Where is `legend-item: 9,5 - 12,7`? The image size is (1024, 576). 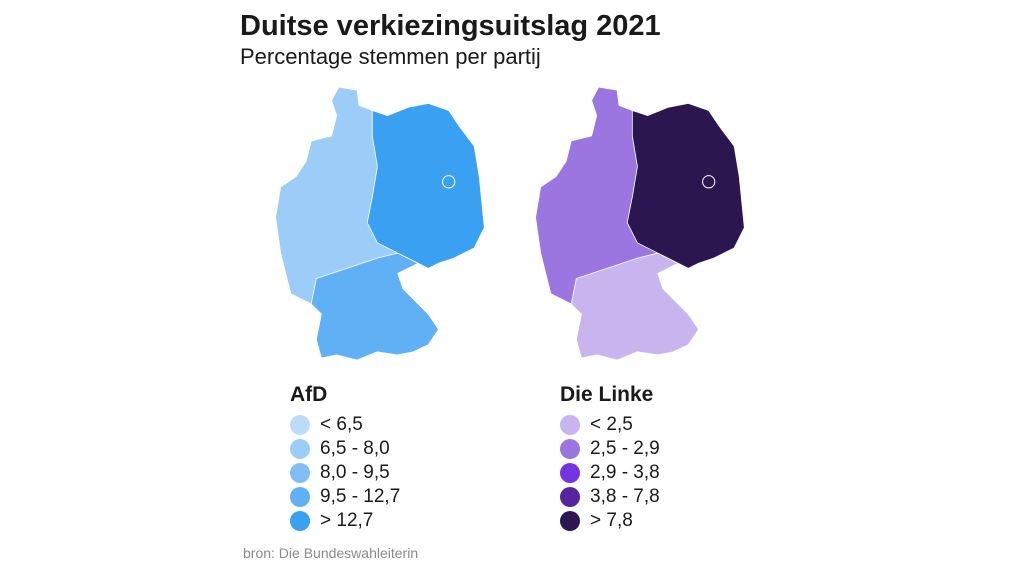
legend-item: 9,5 - 12,7 is located at coordinates (345, 497).